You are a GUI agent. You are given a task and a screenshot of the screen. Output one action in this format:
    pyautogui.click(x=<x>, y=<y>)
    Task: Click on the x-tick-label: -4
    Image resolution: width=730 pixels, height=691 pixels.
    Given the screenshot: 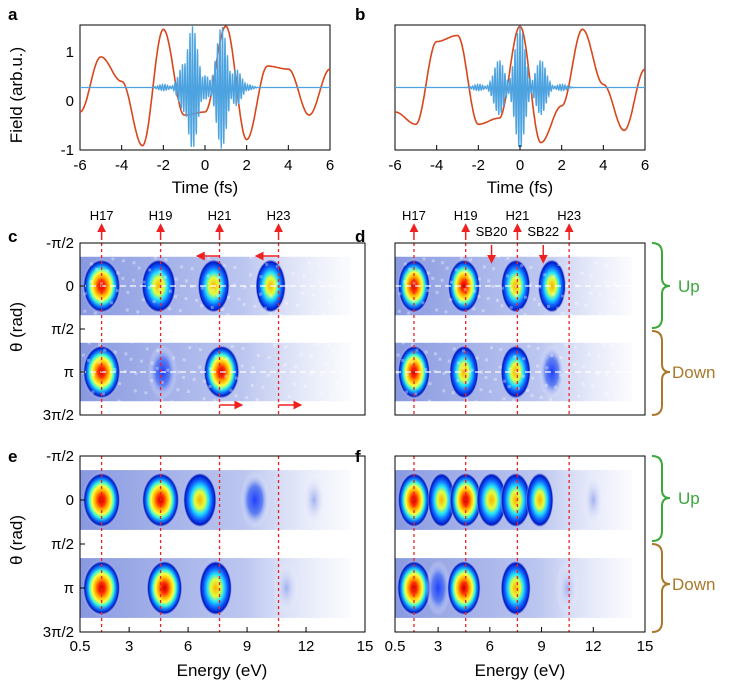 What is the action you would take?
    pyautogui.click(x=121, y=165)
    